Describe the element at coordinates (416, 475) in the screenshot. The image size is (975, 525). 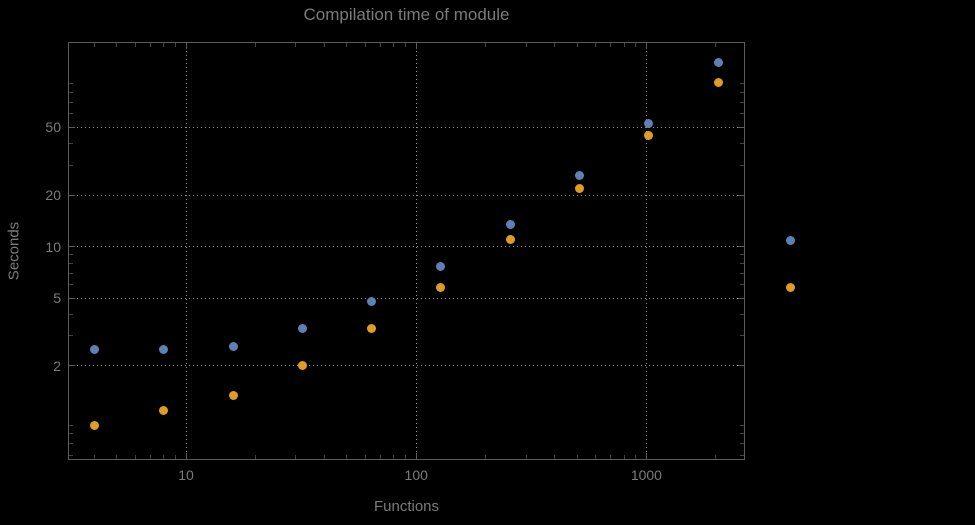
I see `x-tick-label: 100` at that location.